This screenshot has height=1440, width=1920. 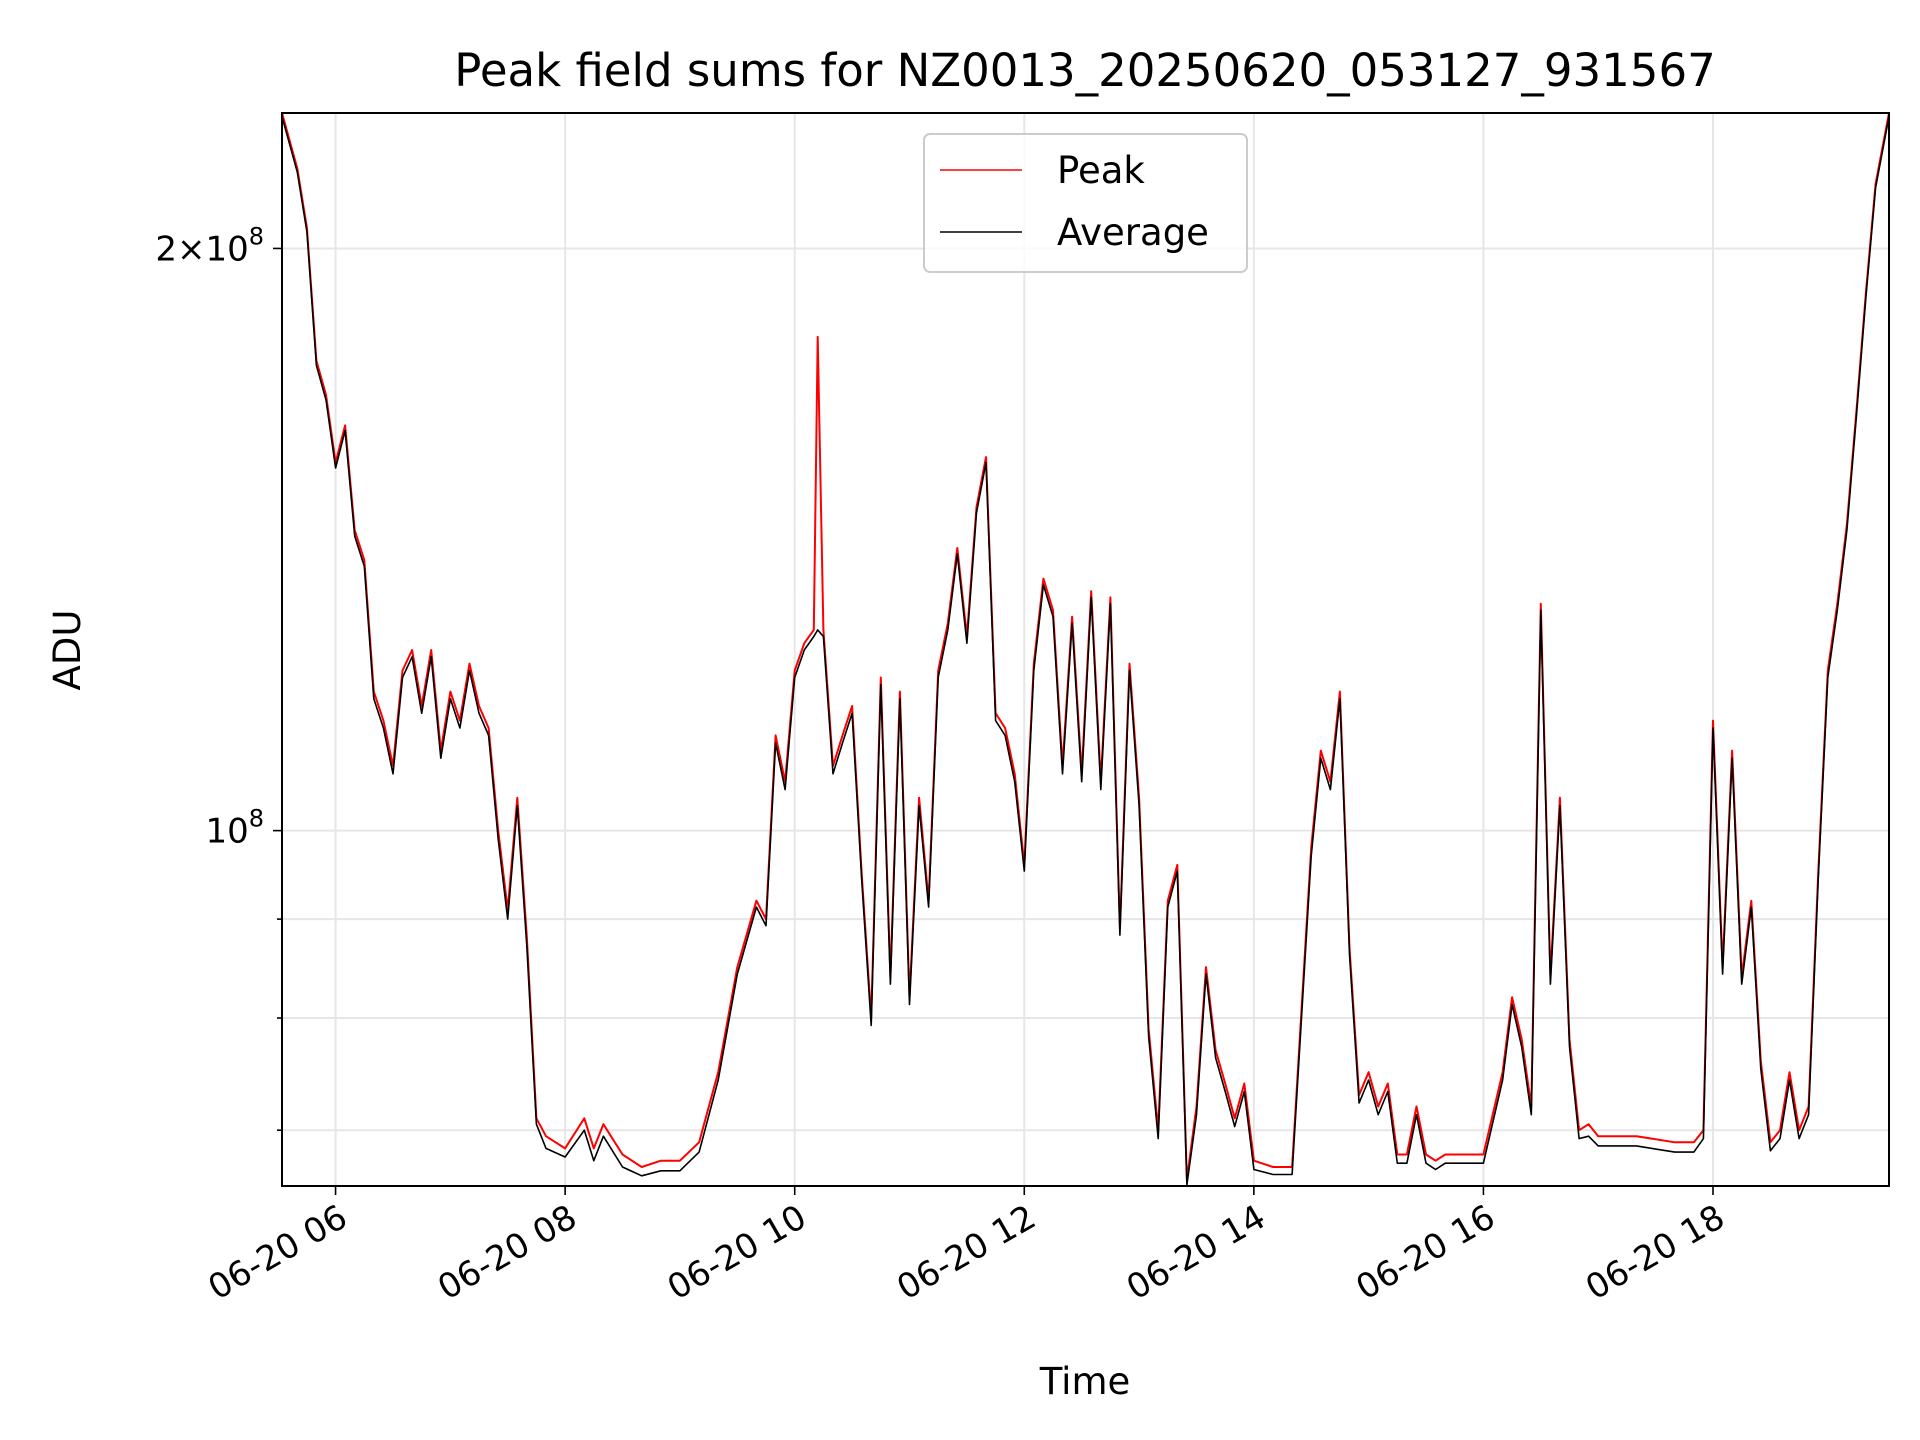 I want to click on legend: Peak Average, so click(x=1085, y=203).